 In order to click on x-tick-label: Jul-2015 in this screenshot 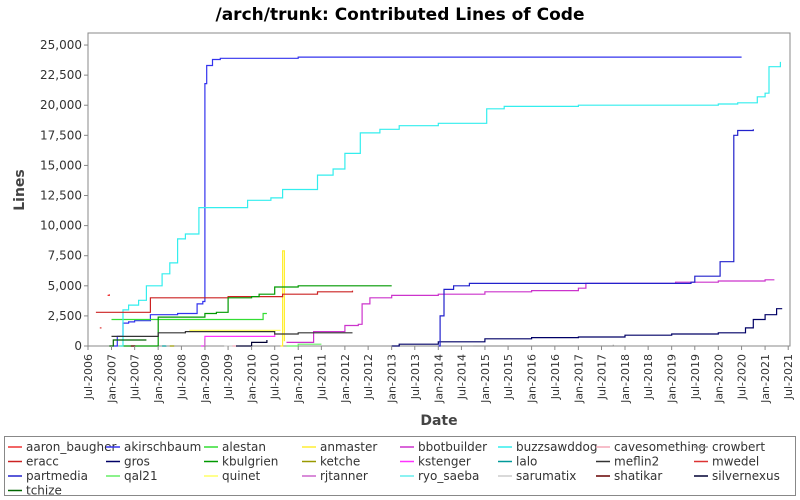, I will do `click(508, 377)`.